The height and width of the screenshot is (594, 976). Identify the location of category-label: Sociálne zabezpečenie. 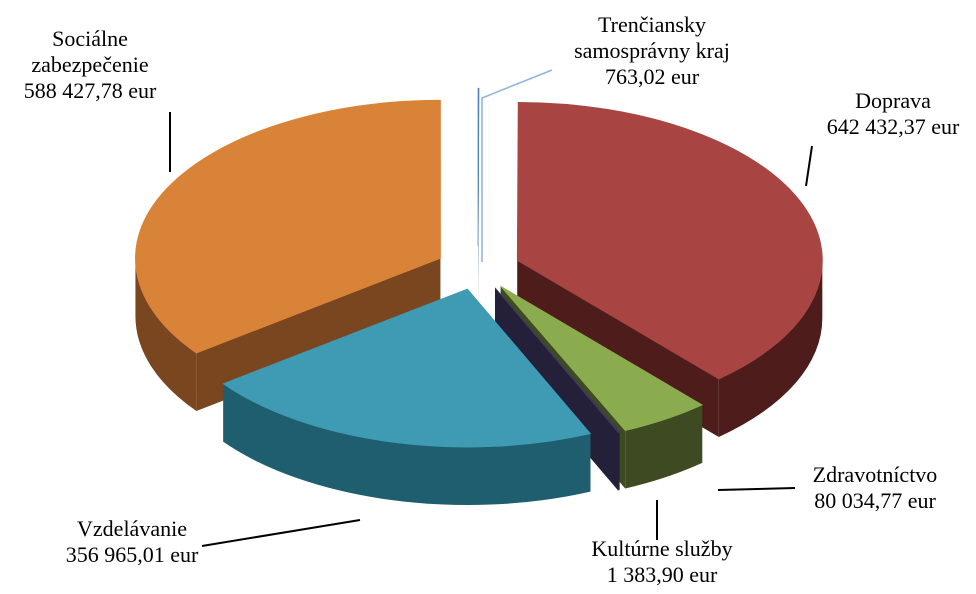
(90, 51).